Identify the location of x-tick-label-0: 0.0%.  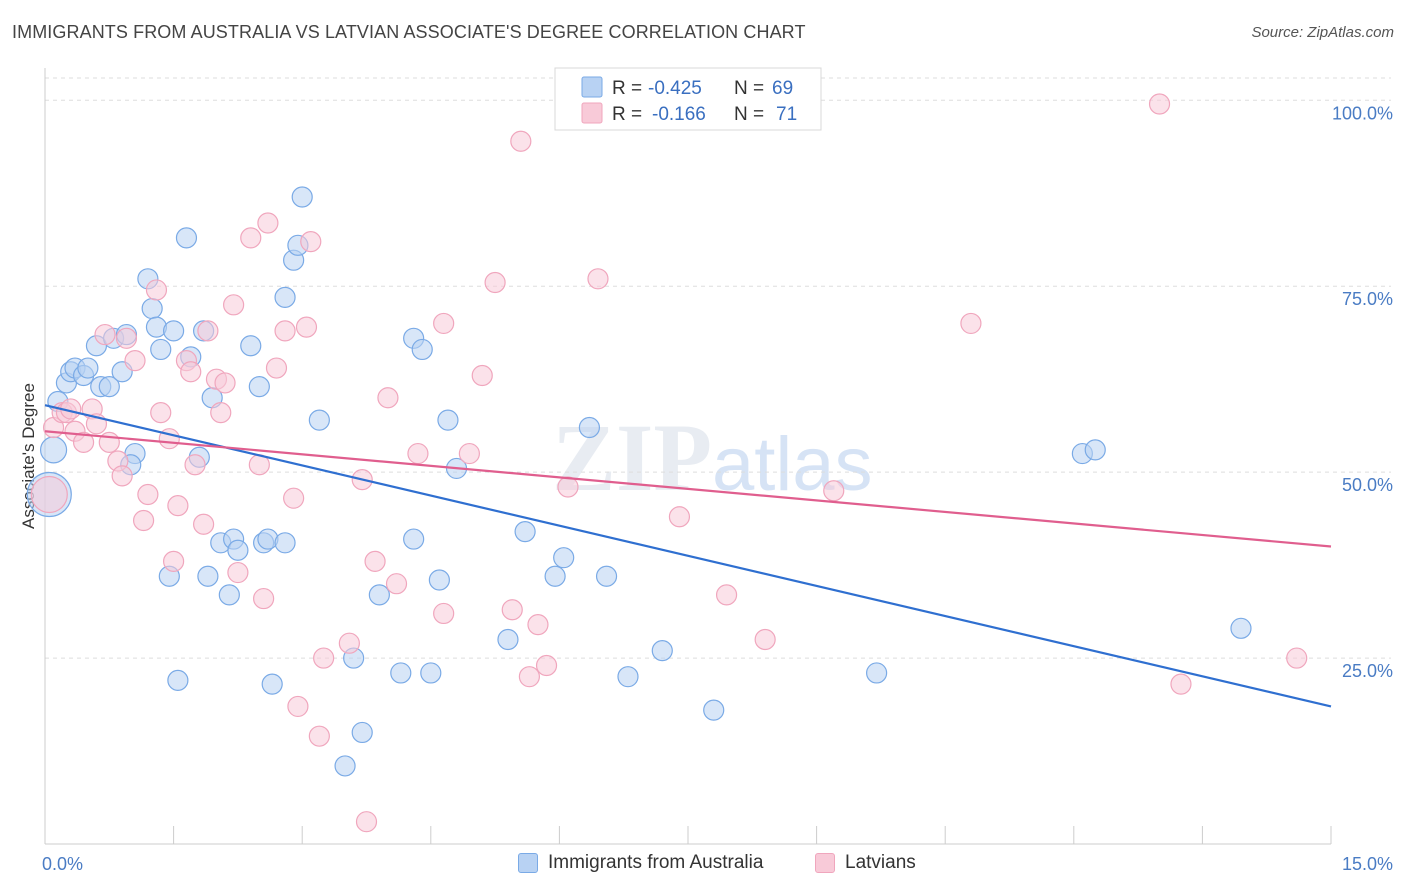
(62, 864).